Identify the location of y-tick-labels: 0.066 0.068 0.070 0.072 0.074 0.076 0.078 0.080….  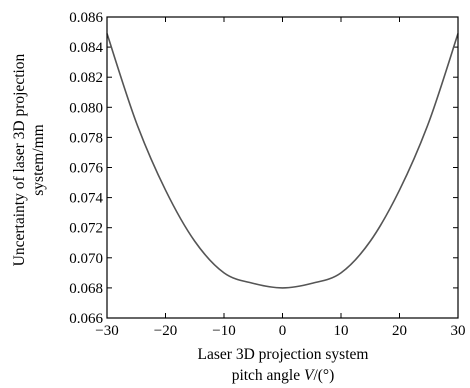
(86, 168).